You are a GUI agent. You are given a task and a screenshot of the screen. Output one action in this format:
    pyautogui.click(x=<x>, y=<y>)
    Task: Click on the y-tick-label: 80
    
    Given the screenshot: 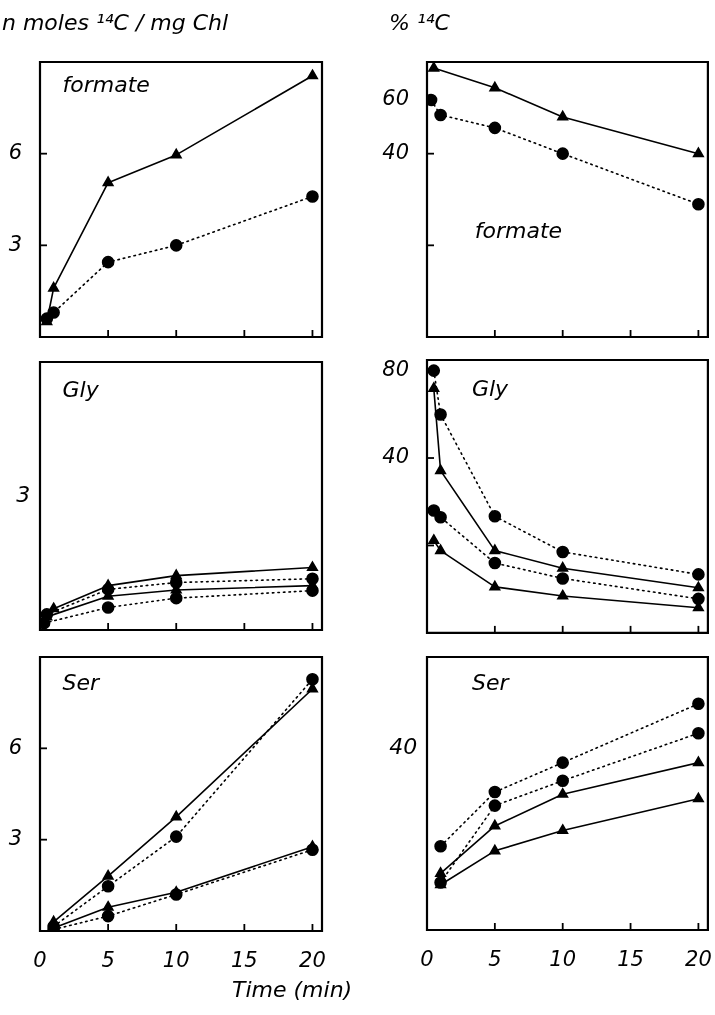 What is the action you would take?
    pyautogui.click(x=395, y=369)
    